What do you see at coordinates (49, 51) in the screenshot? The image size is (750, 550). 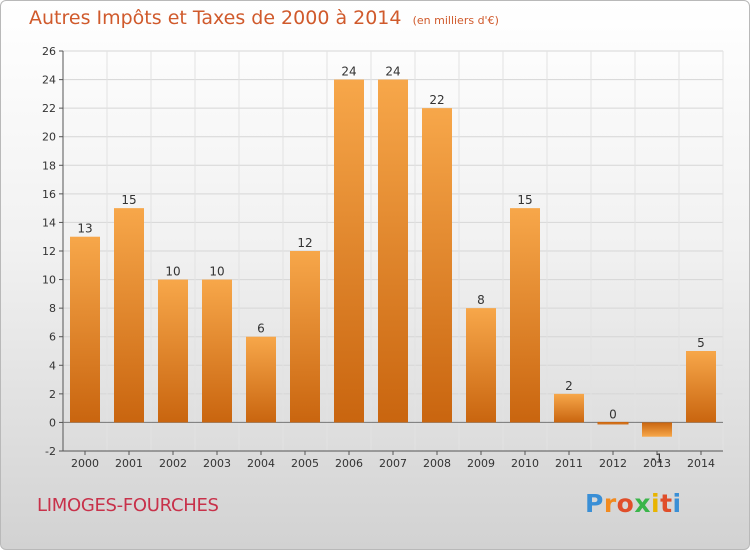 I see `y-tick-label: 26` at bounding box center [49, 51].